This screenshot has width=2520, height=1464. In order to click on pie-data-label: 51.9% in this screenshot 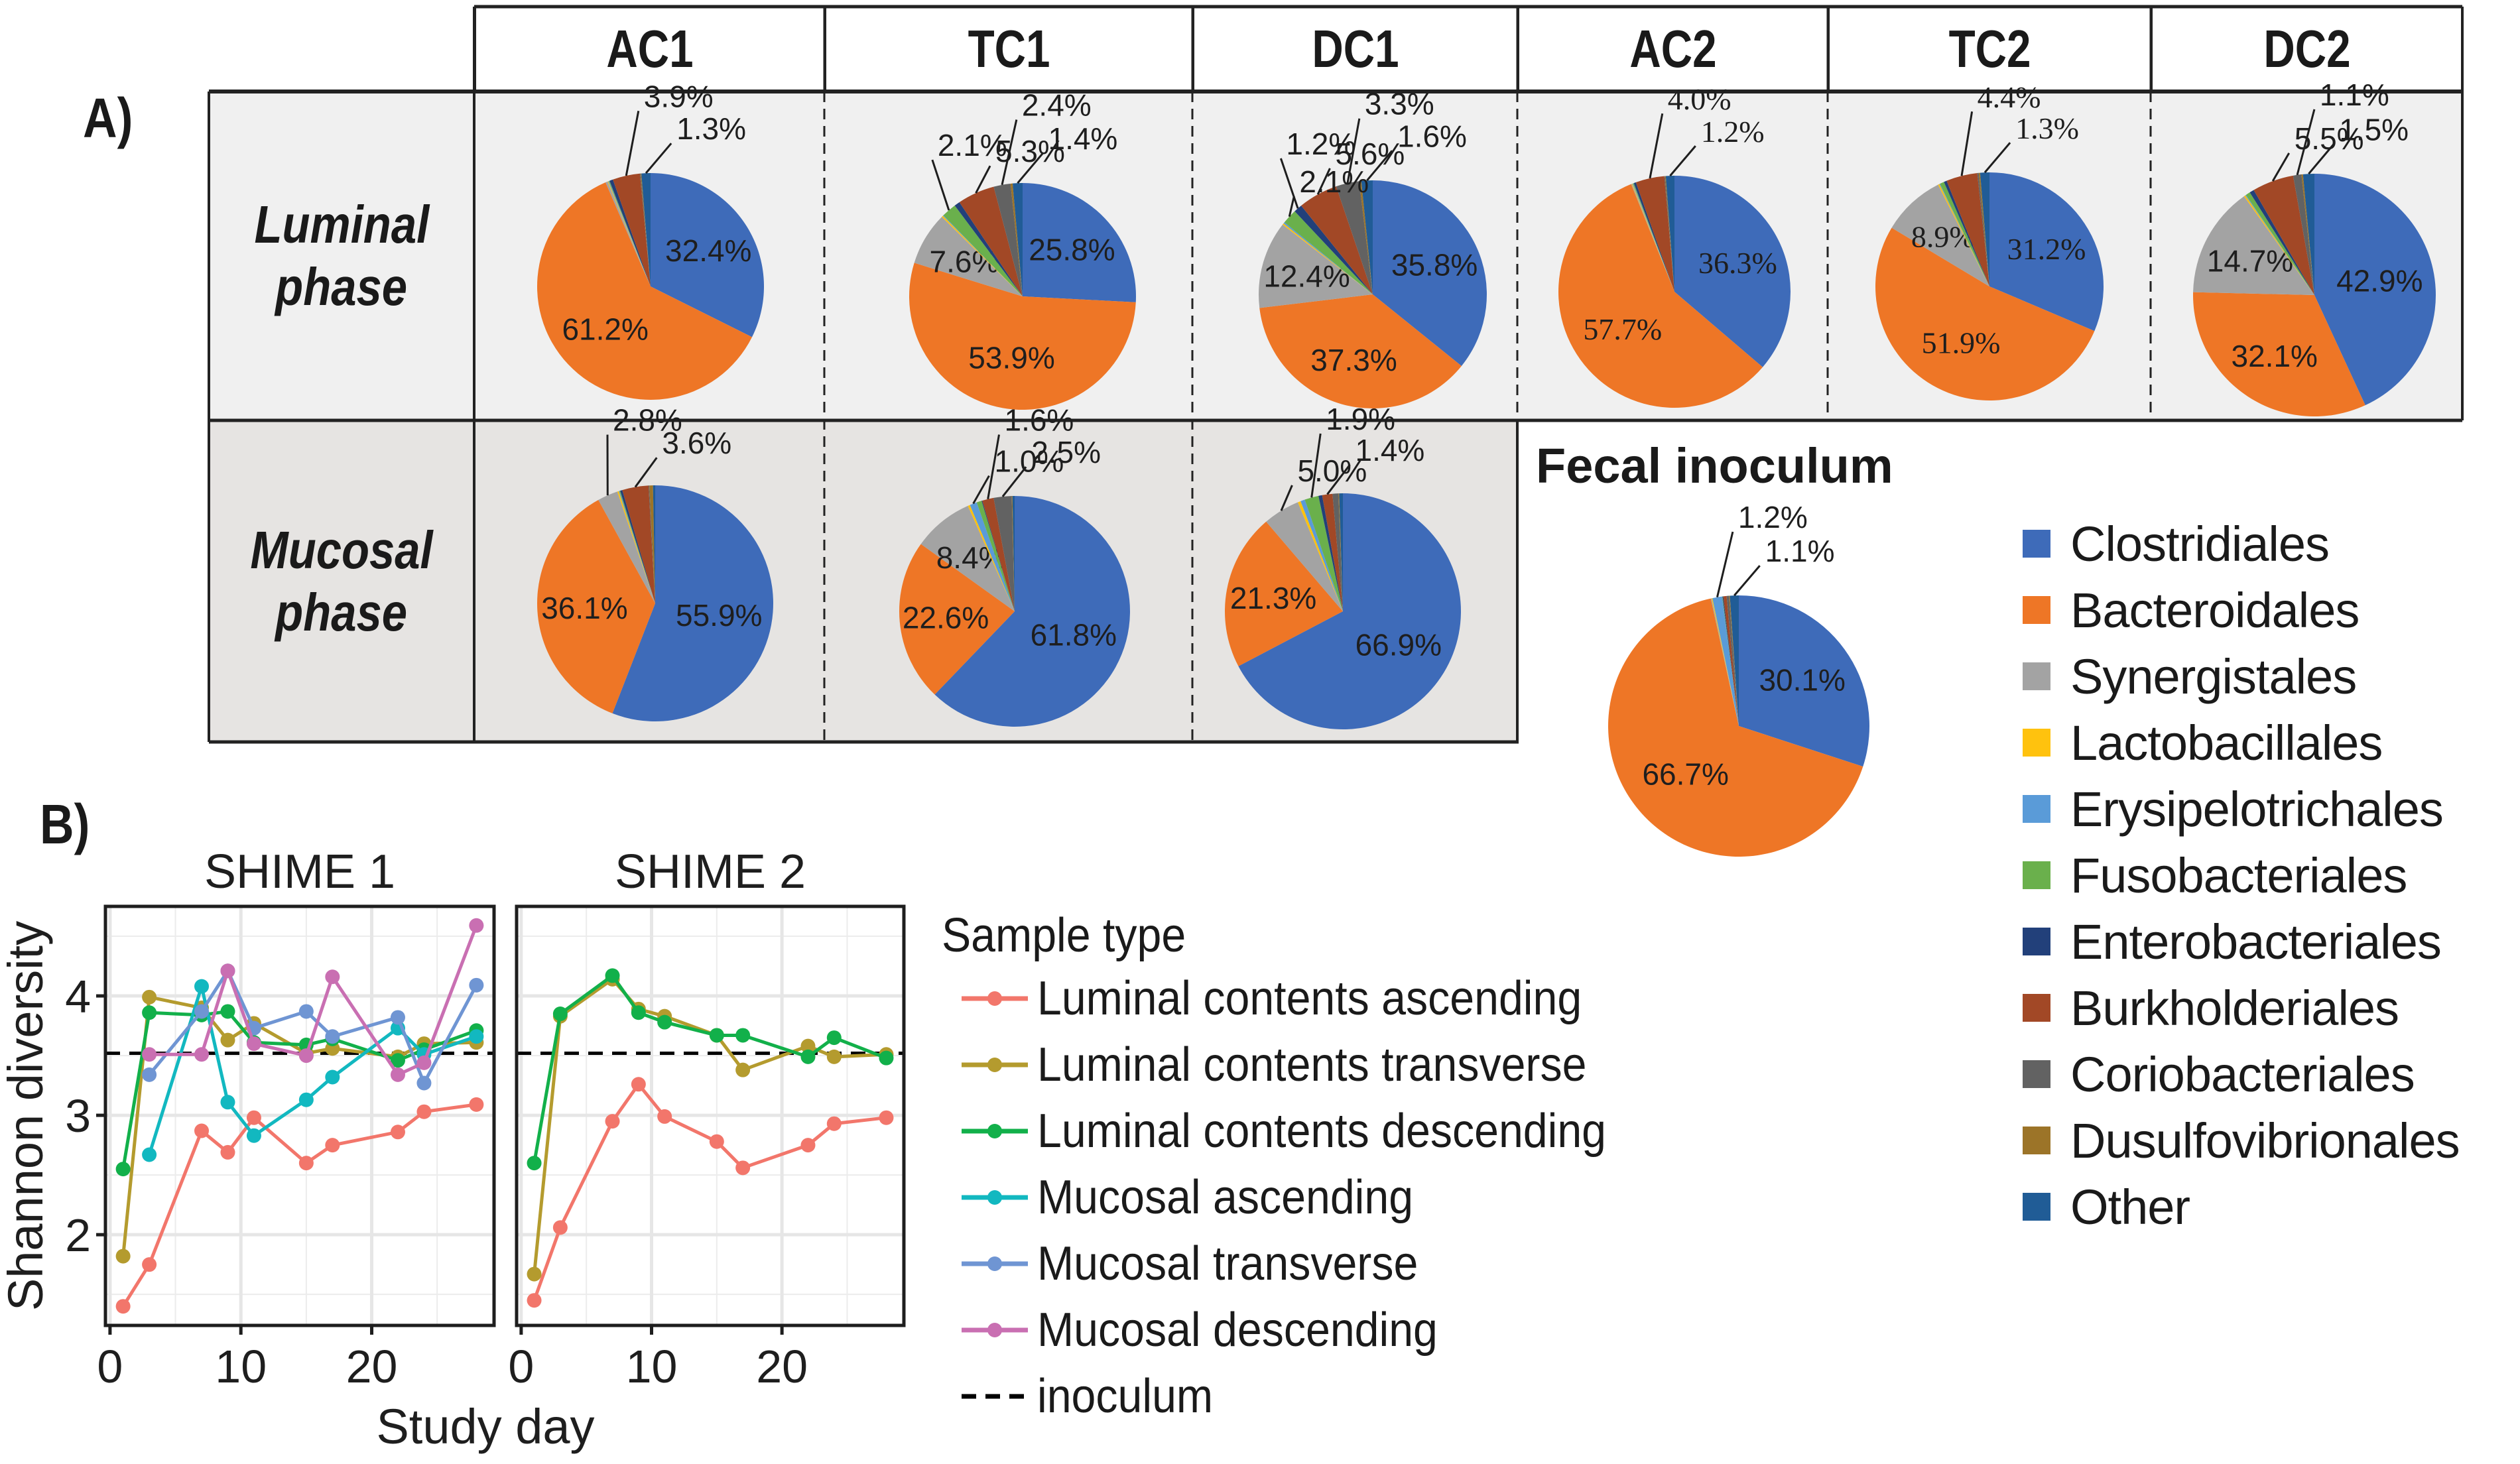, I will do `click(1961, 342)`.